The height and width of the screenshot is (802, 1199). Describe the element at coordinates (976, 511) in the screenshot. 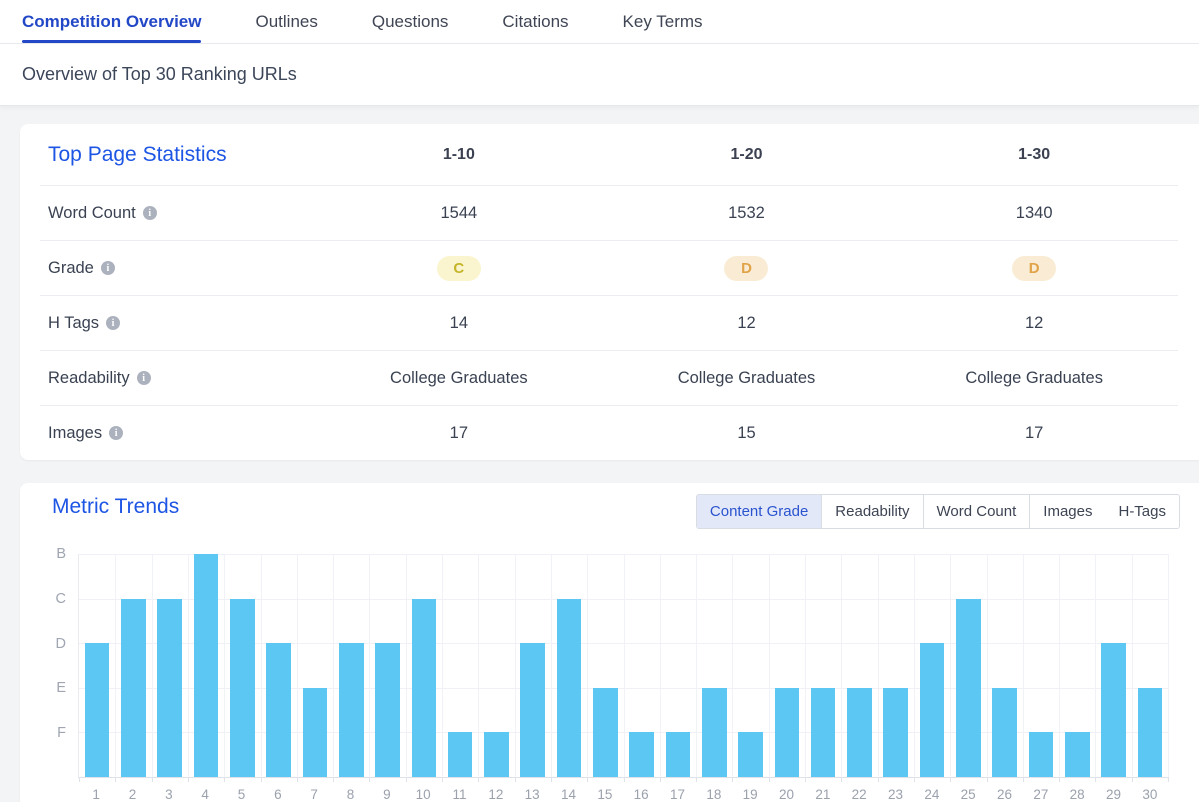

I see `toggle-word-count: Word Count` at that location.